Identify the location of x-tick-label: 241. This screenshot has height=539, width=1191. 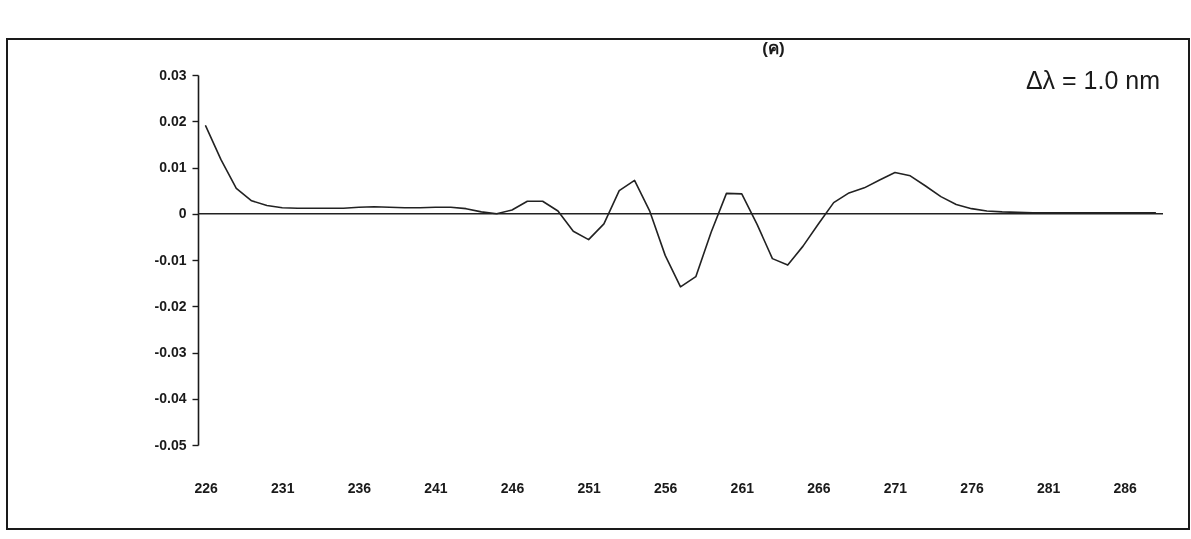
(436, 487).